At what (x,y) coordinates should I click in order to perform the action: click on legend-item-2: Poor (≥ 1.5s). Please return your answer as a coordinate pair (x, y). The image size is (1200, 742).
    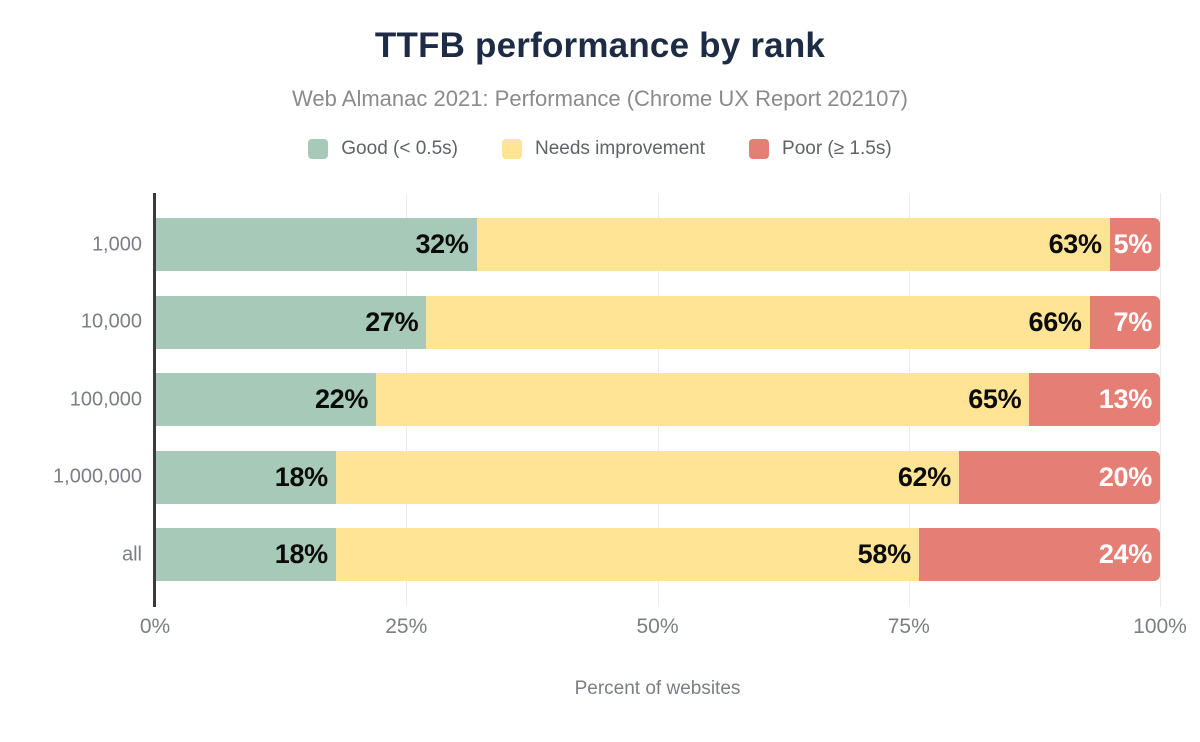
    Looking at the image, I should click on (820, 149).